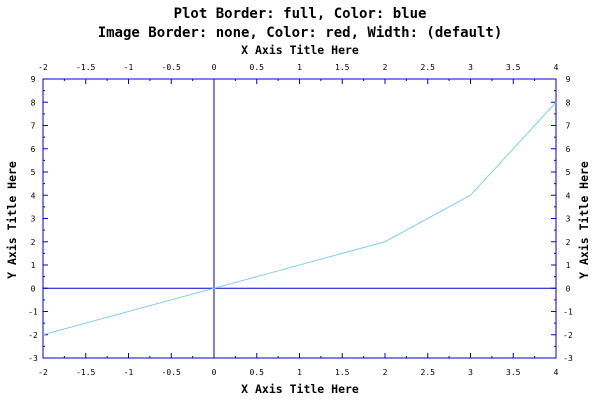 The height and width of the screenshot is (400, 600). I want to click on y-tick-label-right: 3, so click(568, 219).